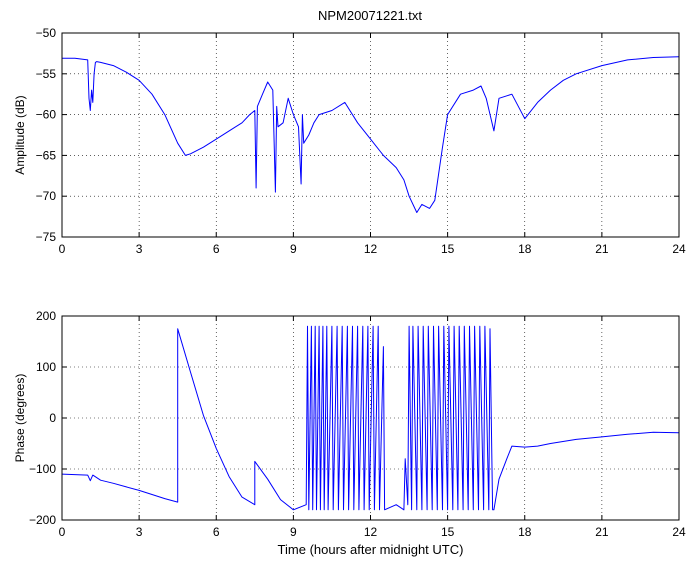  I want to click on phase-x-tick-label: 0, so click(62, 532).